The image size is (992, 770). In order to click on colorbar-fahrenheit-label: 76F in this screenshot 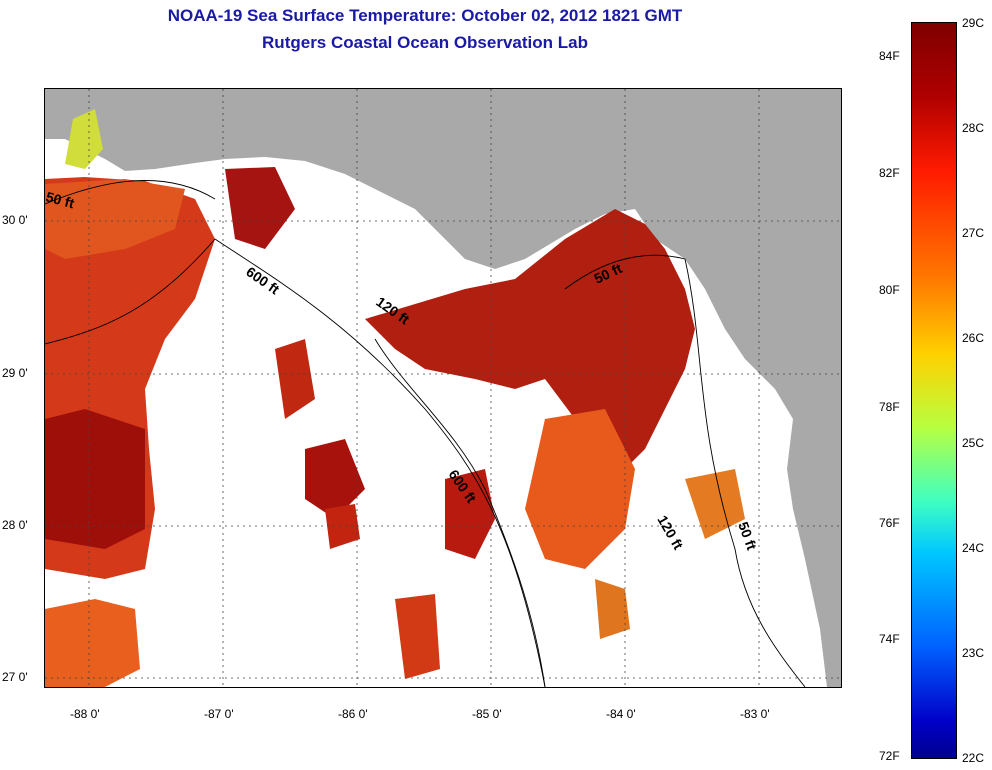, I will do `click(889, 523)`.